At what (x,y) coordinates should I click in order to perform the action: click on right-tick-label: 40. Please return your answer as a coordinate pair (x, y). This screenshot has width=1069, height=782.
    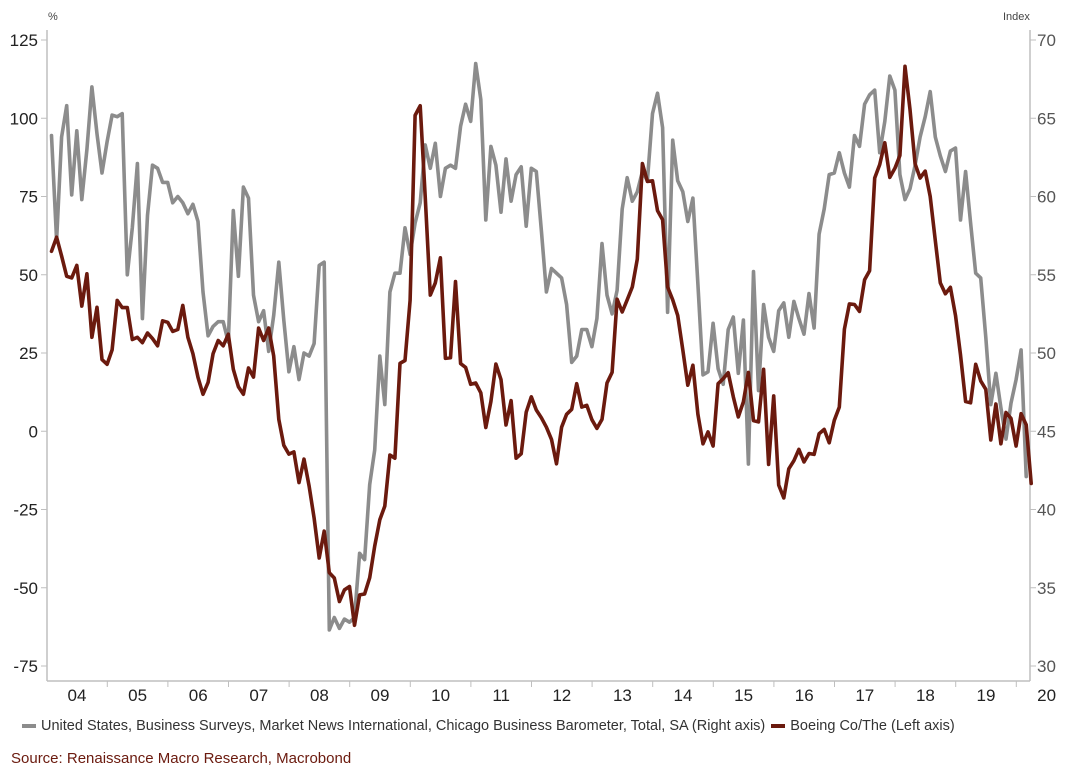
    Looking at the image, I should click on (1046, 510).